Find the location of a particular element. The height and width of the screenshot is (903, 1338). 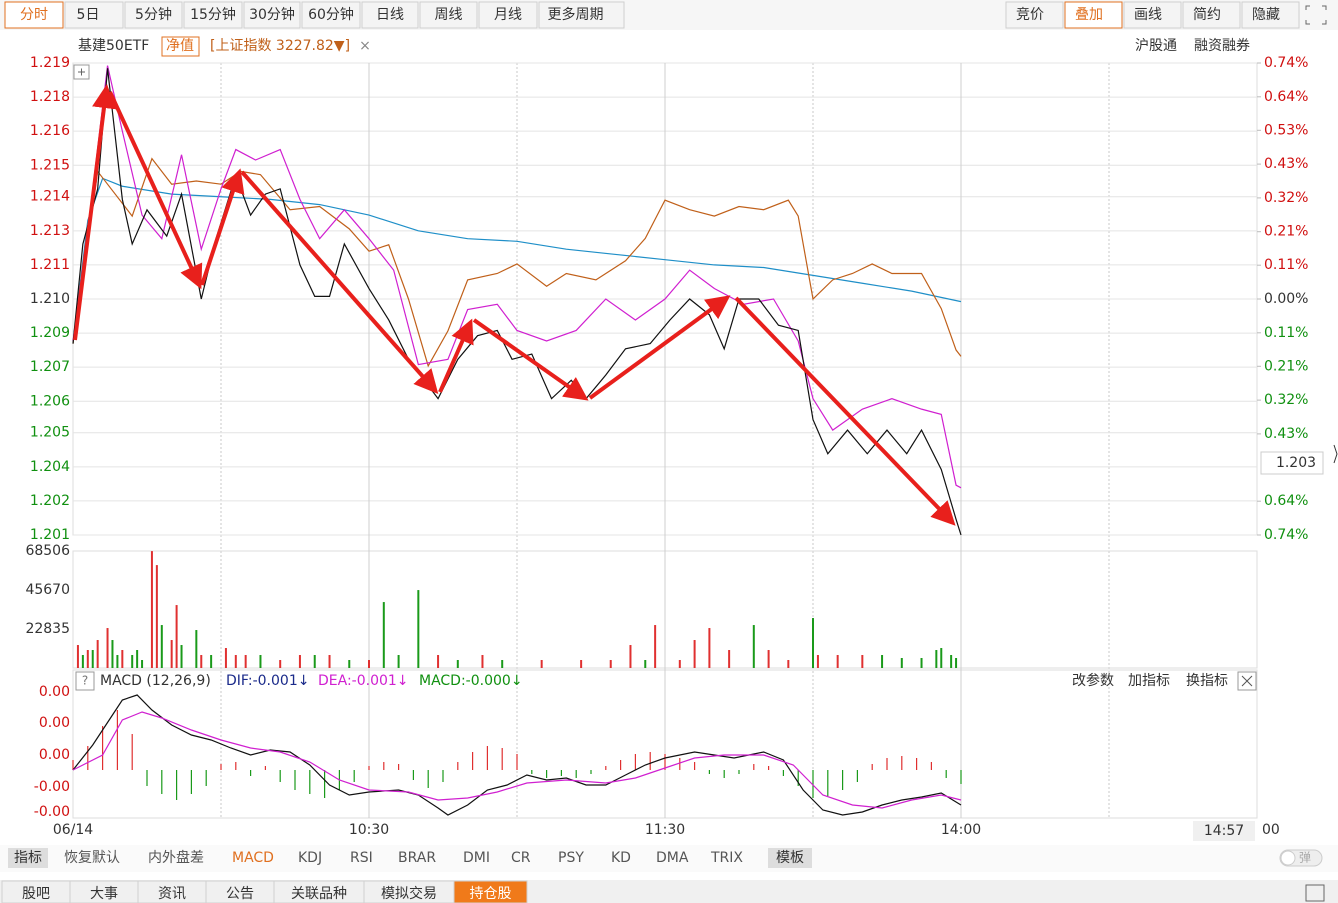

indicator-tab: TRIX is located at coordinates (726, 858).